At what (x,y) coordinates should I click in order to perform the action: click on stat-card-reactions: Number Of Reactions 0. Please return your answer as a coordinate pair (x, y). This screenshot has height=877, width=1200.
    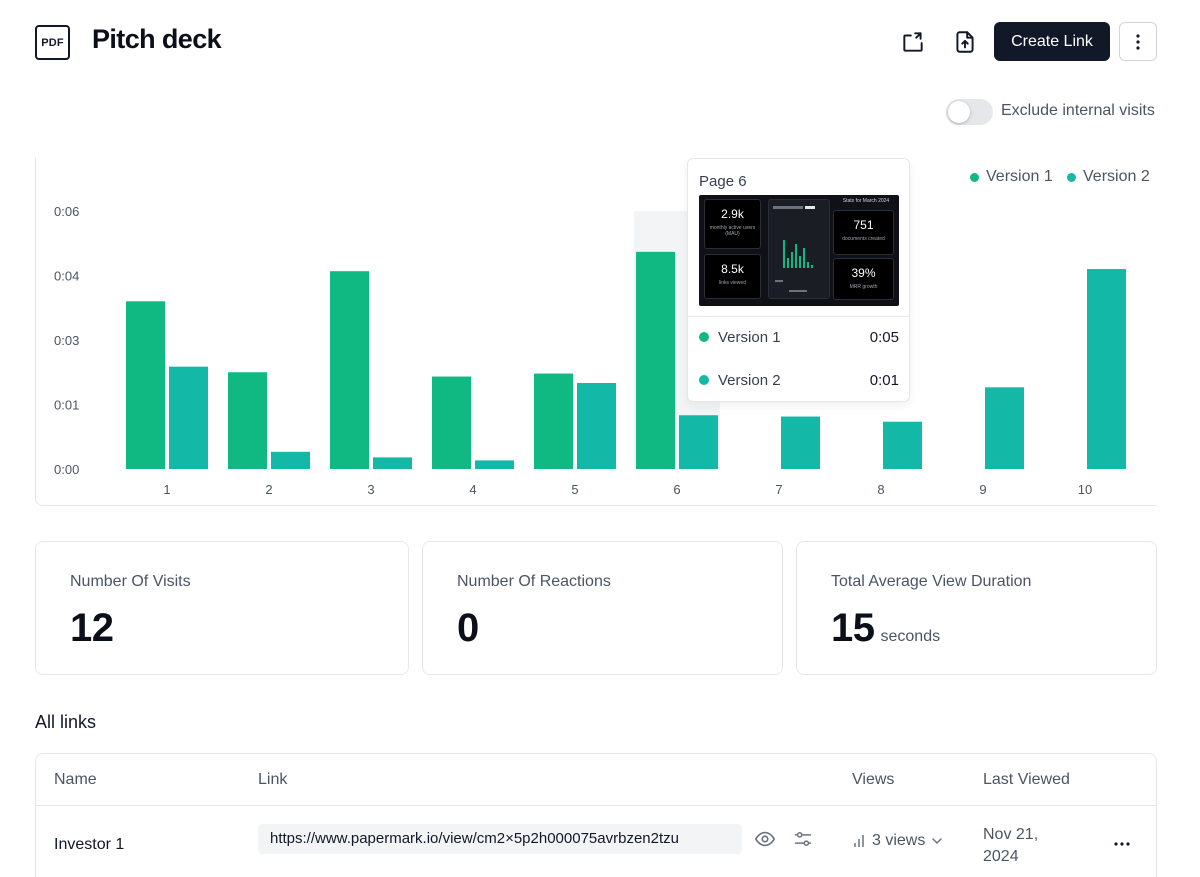
    Looking at the image, I should click on (602, 608).